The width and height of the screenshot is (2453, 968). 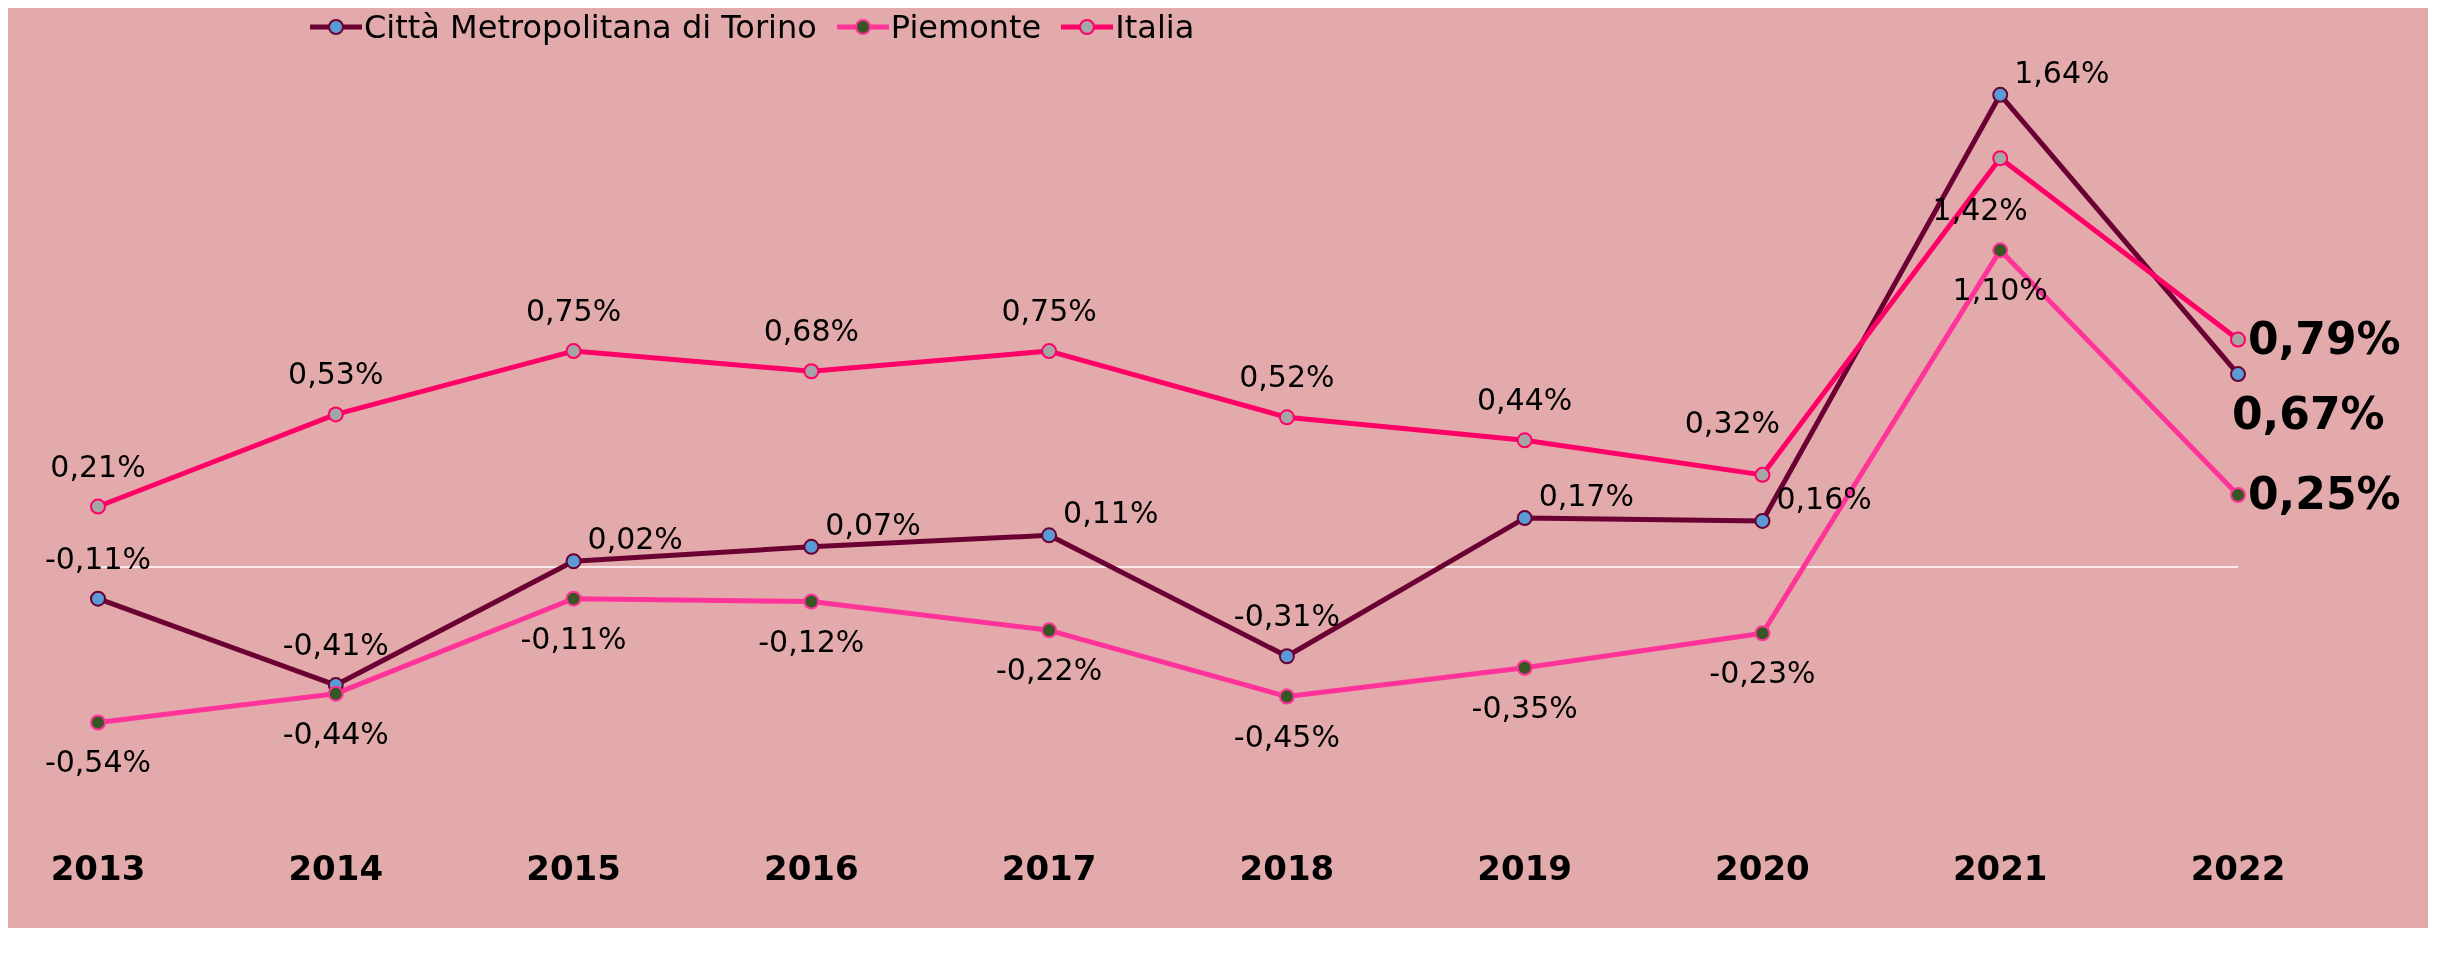 What do you see at coordinates (1287, 868) in the screenshot?
I see `x-tick-label: 2018` at bounding box center [1287, 868].